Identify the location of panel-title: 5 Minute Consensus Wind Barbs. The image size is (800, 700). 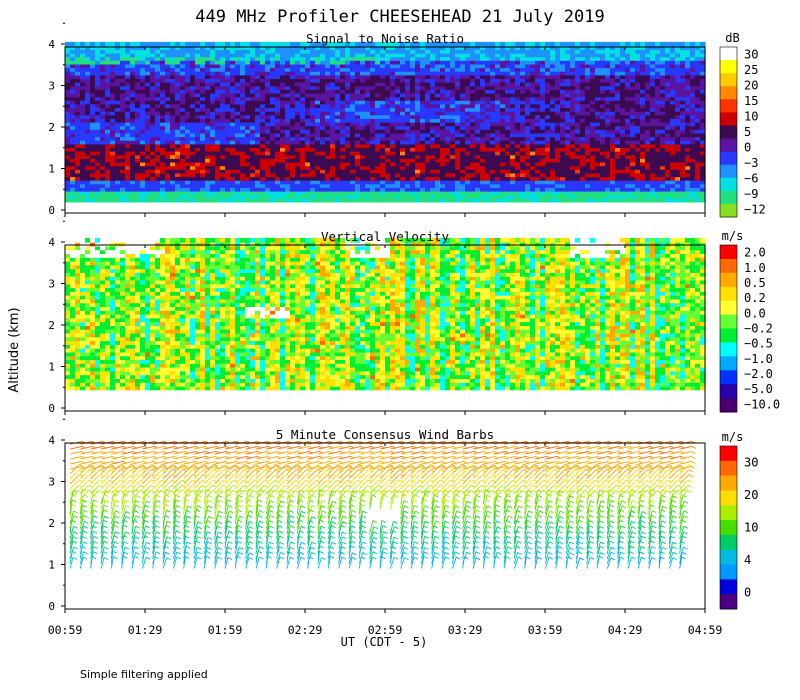
(385, 434).